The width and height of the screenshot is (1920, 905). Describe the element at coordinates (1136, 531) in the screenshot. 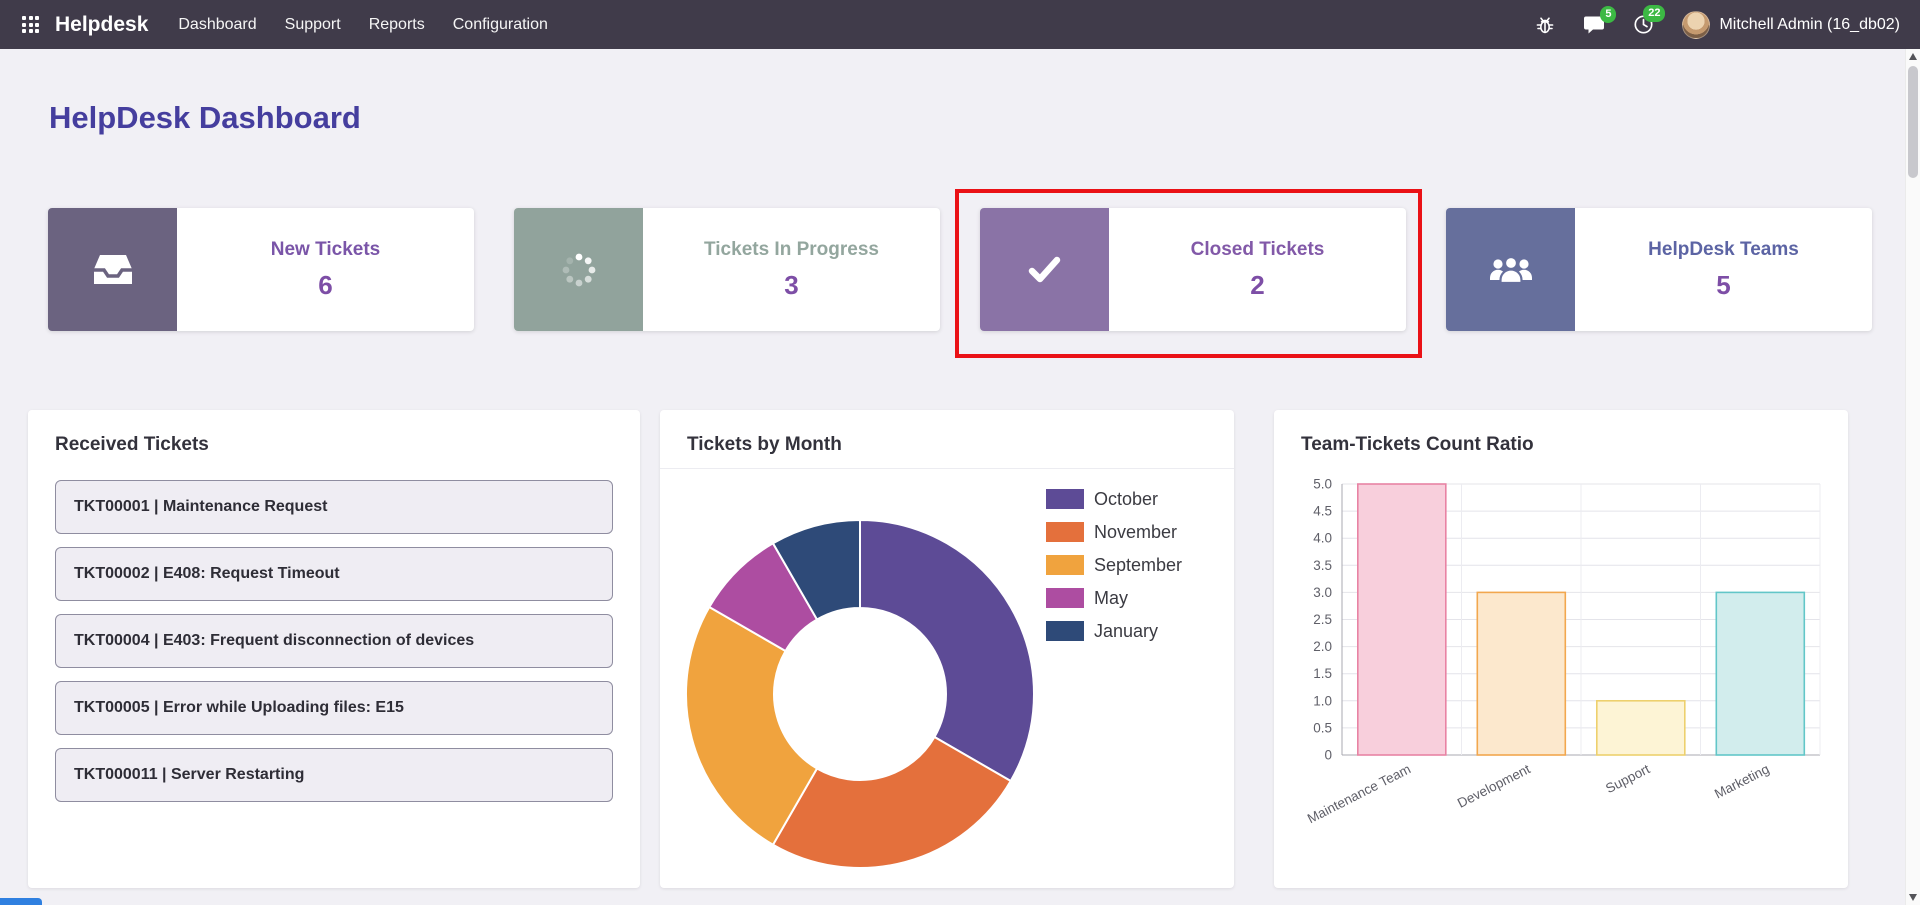

I see `legend-label: November` at that location.